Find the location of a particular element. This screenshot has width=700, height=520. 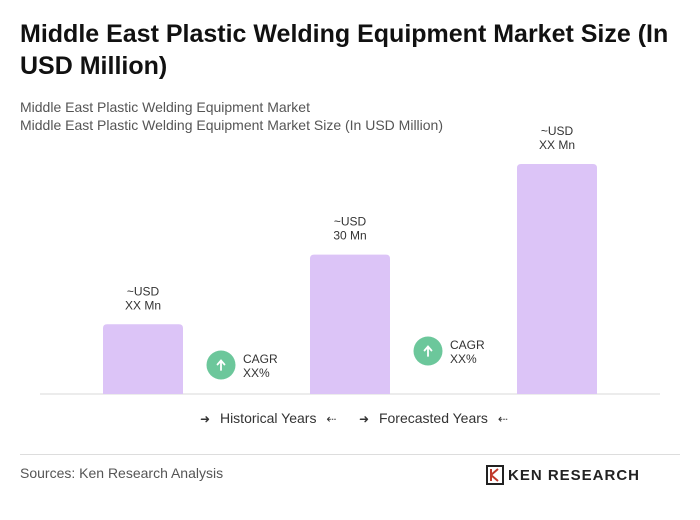

legend-forecasted-label: Forecasted Years is located at coordinates (433, 418).